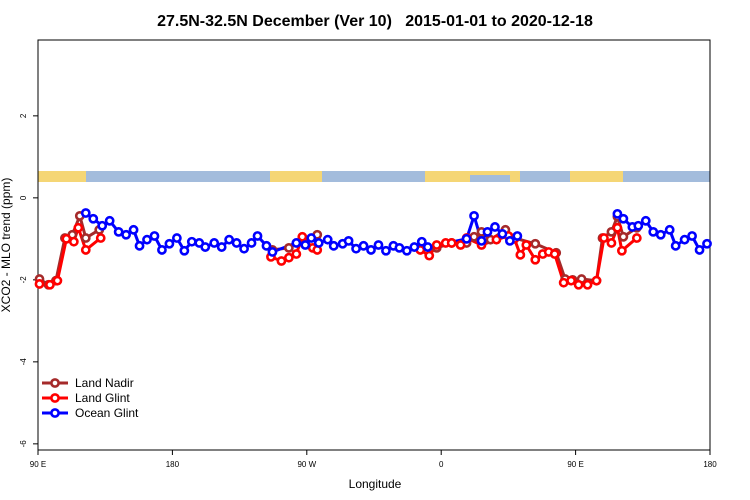 This screenshot has width=750, height=500. Describe the element at coordinates (375, 484) in the screenshot. I see `x-axis-label: Longitude` at that location.